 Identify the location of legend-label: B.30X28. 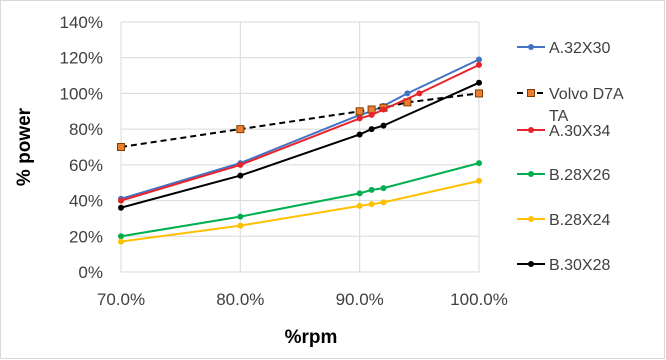
(579, 265).